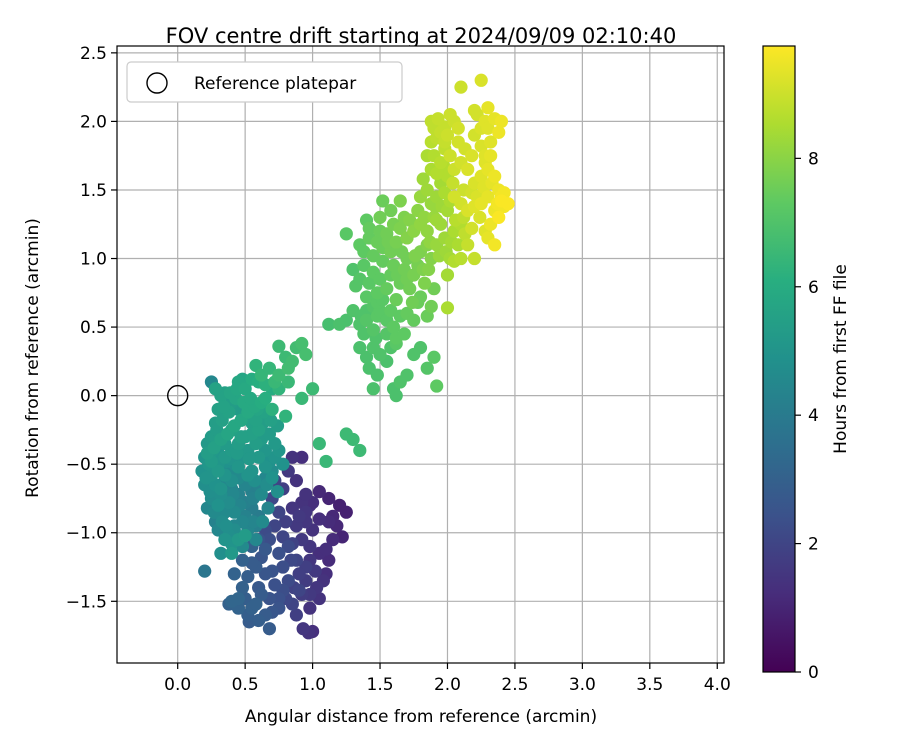 Image resolution: width=900 pixels, height=750 pixels. Describe the element at coordinates (447, 685) in the screenshot. I see `x-tick-label: 2.0` at that location.